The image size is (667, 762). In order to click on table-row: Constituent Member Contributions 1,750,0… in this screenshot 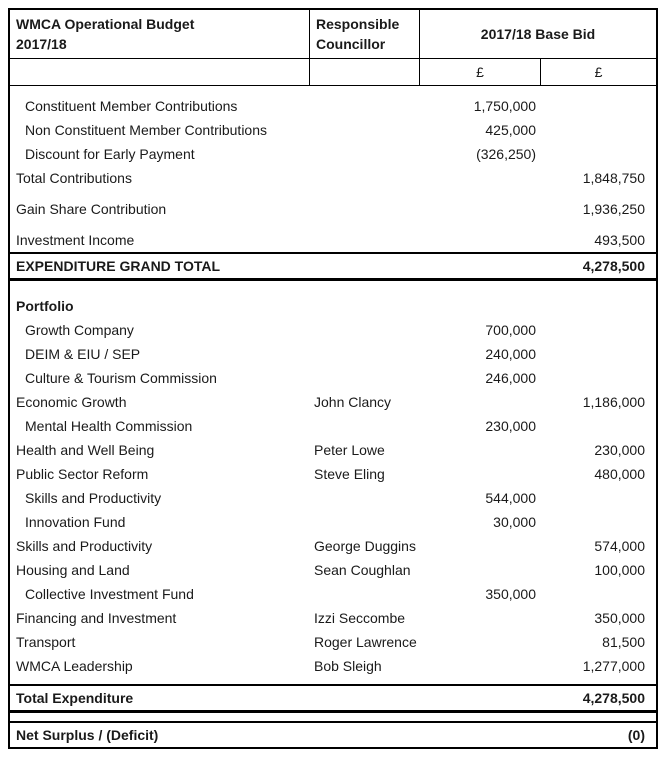, I will do `click(333, 106)`.